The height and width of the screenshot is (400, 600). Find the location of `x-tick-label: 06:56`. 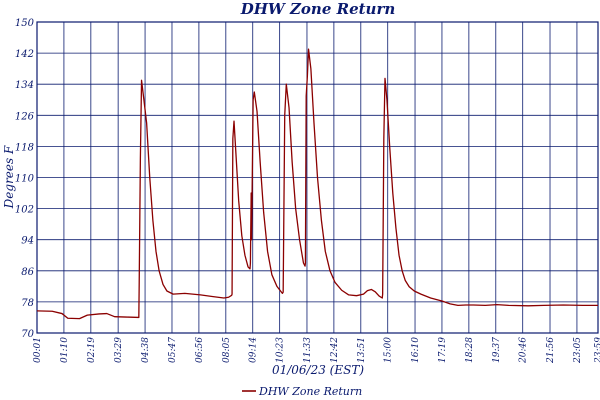

x-tick-label: 06:56 is located at coordinates (200, 350).